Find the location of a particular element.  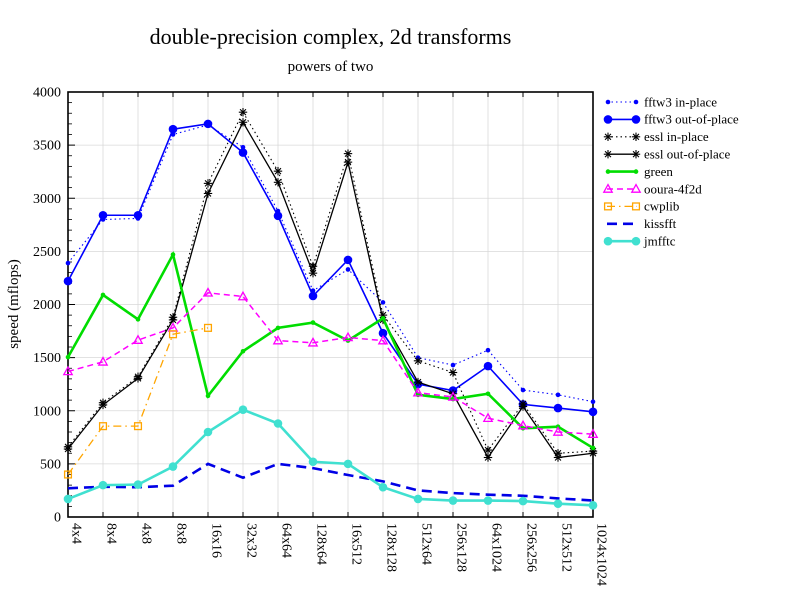

y-tick-label: 0 is located at coordinates (57, 518).